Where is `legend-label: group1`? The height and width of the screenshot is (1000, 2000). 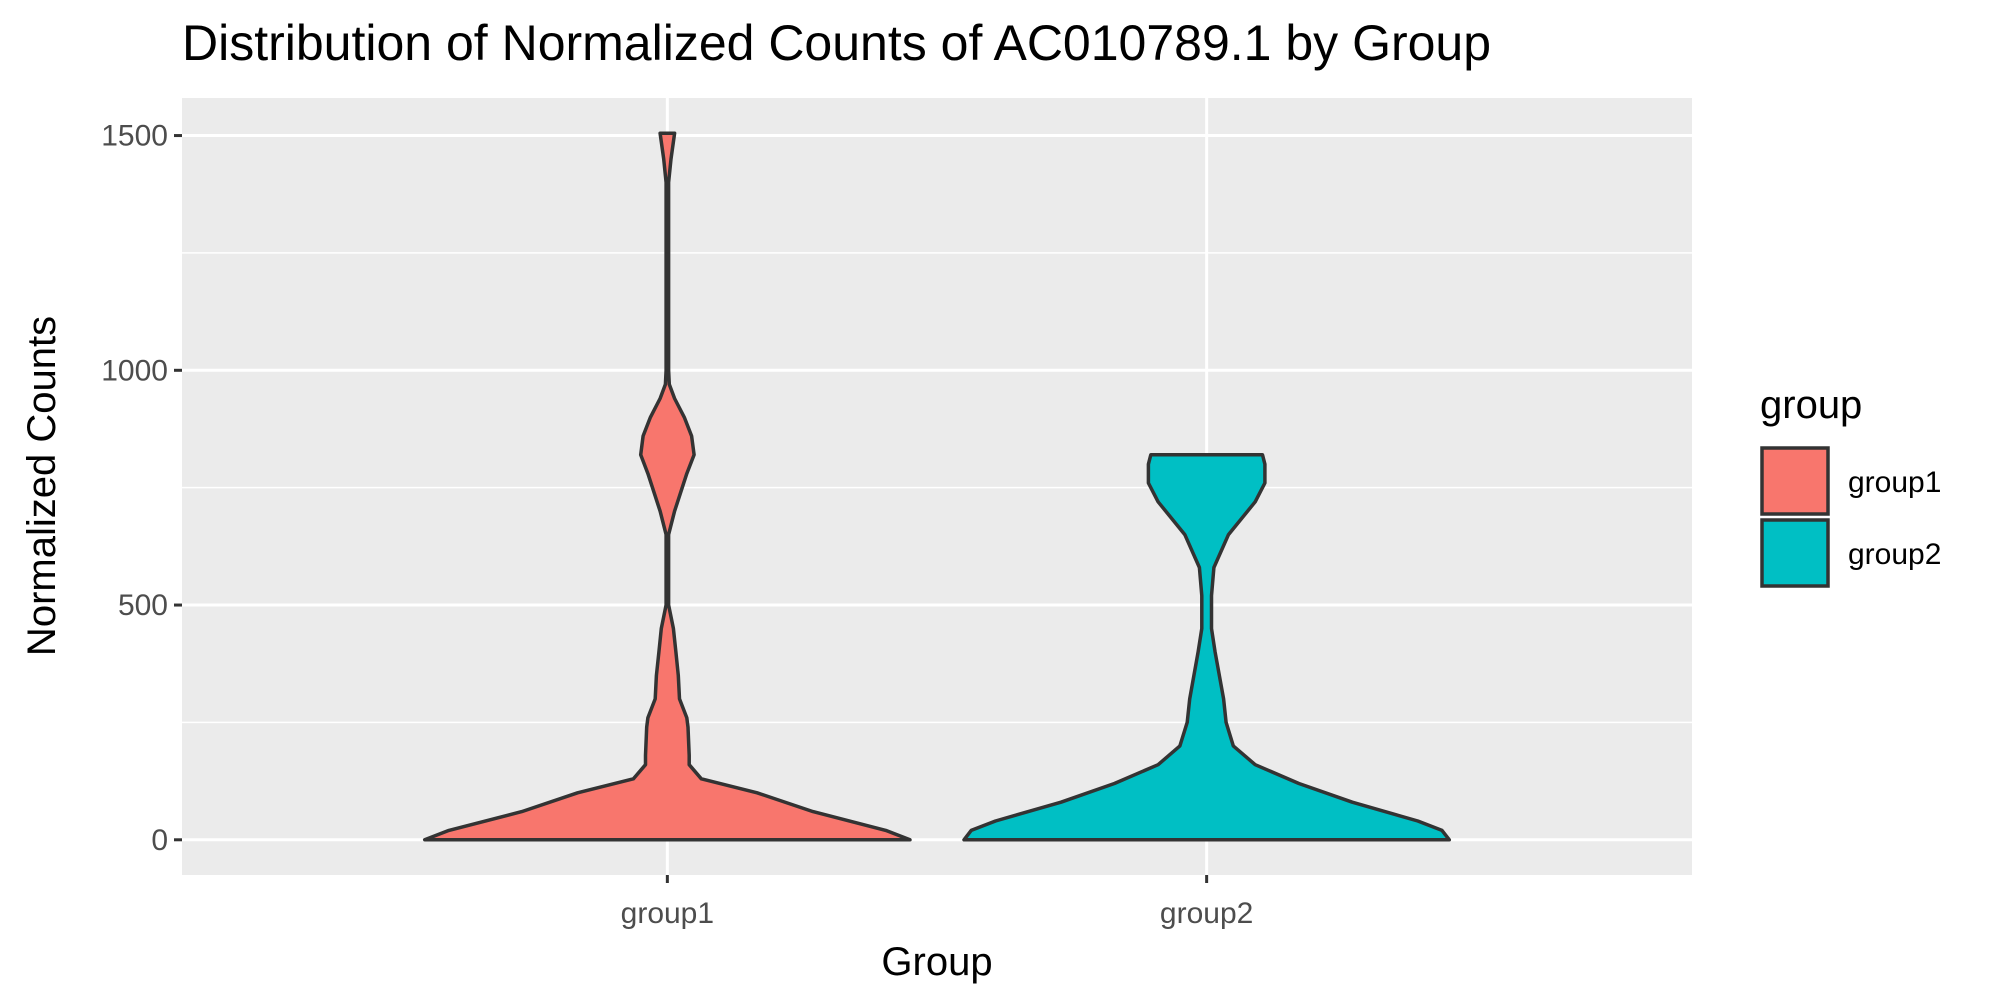 legend-label: group1 is located at coordinates (1894, 482).